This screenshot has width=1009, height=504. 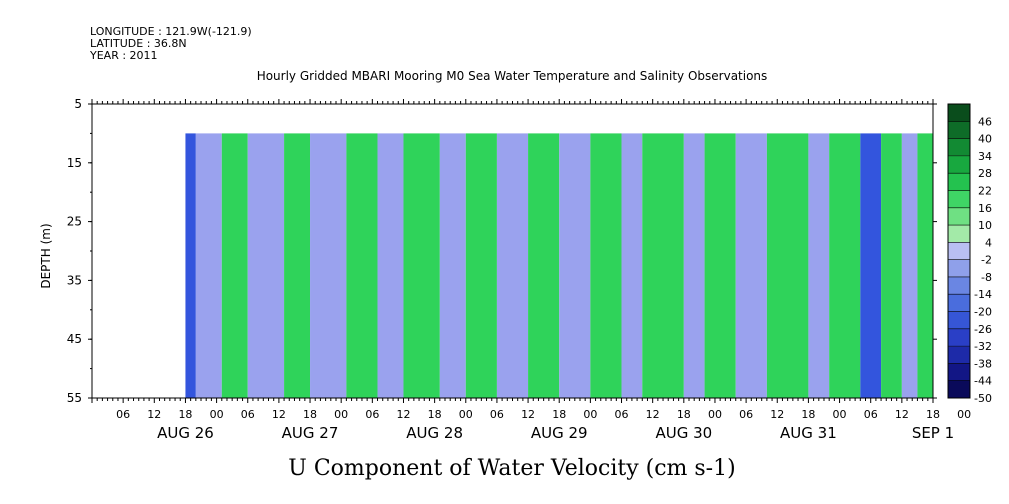 What do you see at coordinates (983, 312) in the screenshot?
I see `colorbar-label: -20` at bounding box center [983, 312].